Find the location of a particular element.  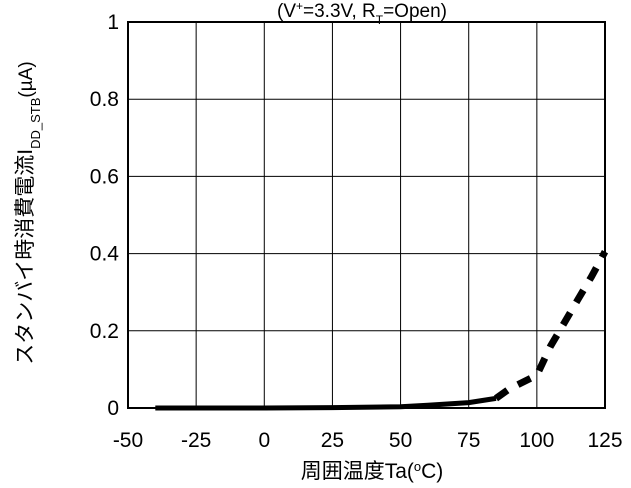

x-axis-unit-sup: o is located at coordinates (417, 466).